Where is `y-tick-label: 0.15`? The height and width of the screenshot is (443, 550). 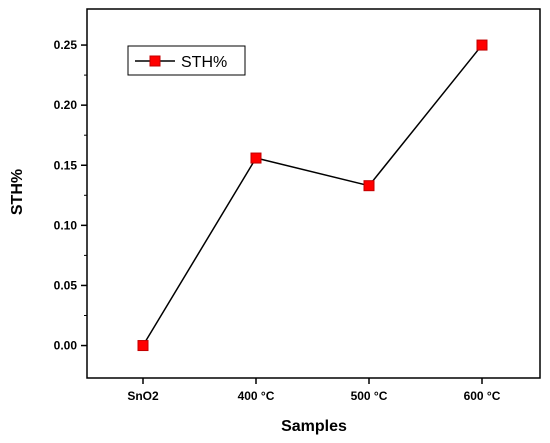
y-tick-label: 0.15 is located at coordinates (66, 165).